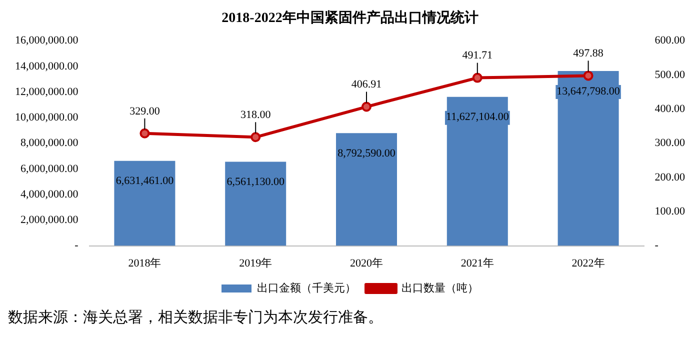 This screenshot has width=700, height=338. I want to click on data-label: 318.00, so click(256, 115).